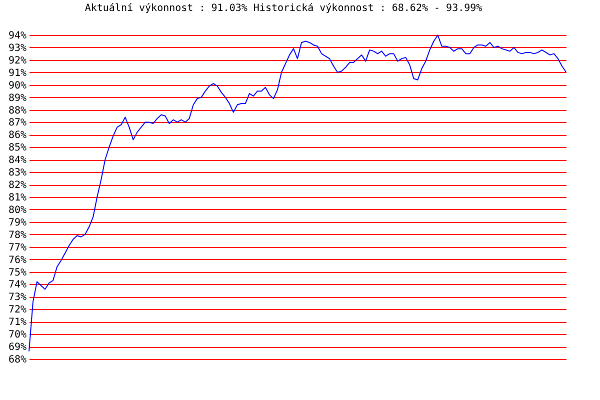 The width and height of the screenshot is (600, 400). Describe the element at coordinates (17, 98) in the screenshot. I see `y-tick-label: 89%` at that location.